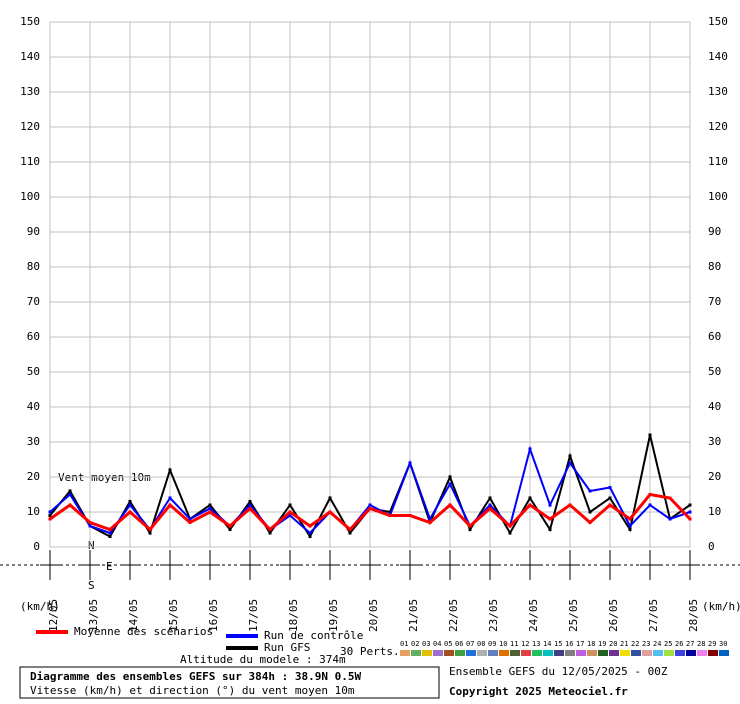  I want to click on pert-label: 23, so click(646, 644).